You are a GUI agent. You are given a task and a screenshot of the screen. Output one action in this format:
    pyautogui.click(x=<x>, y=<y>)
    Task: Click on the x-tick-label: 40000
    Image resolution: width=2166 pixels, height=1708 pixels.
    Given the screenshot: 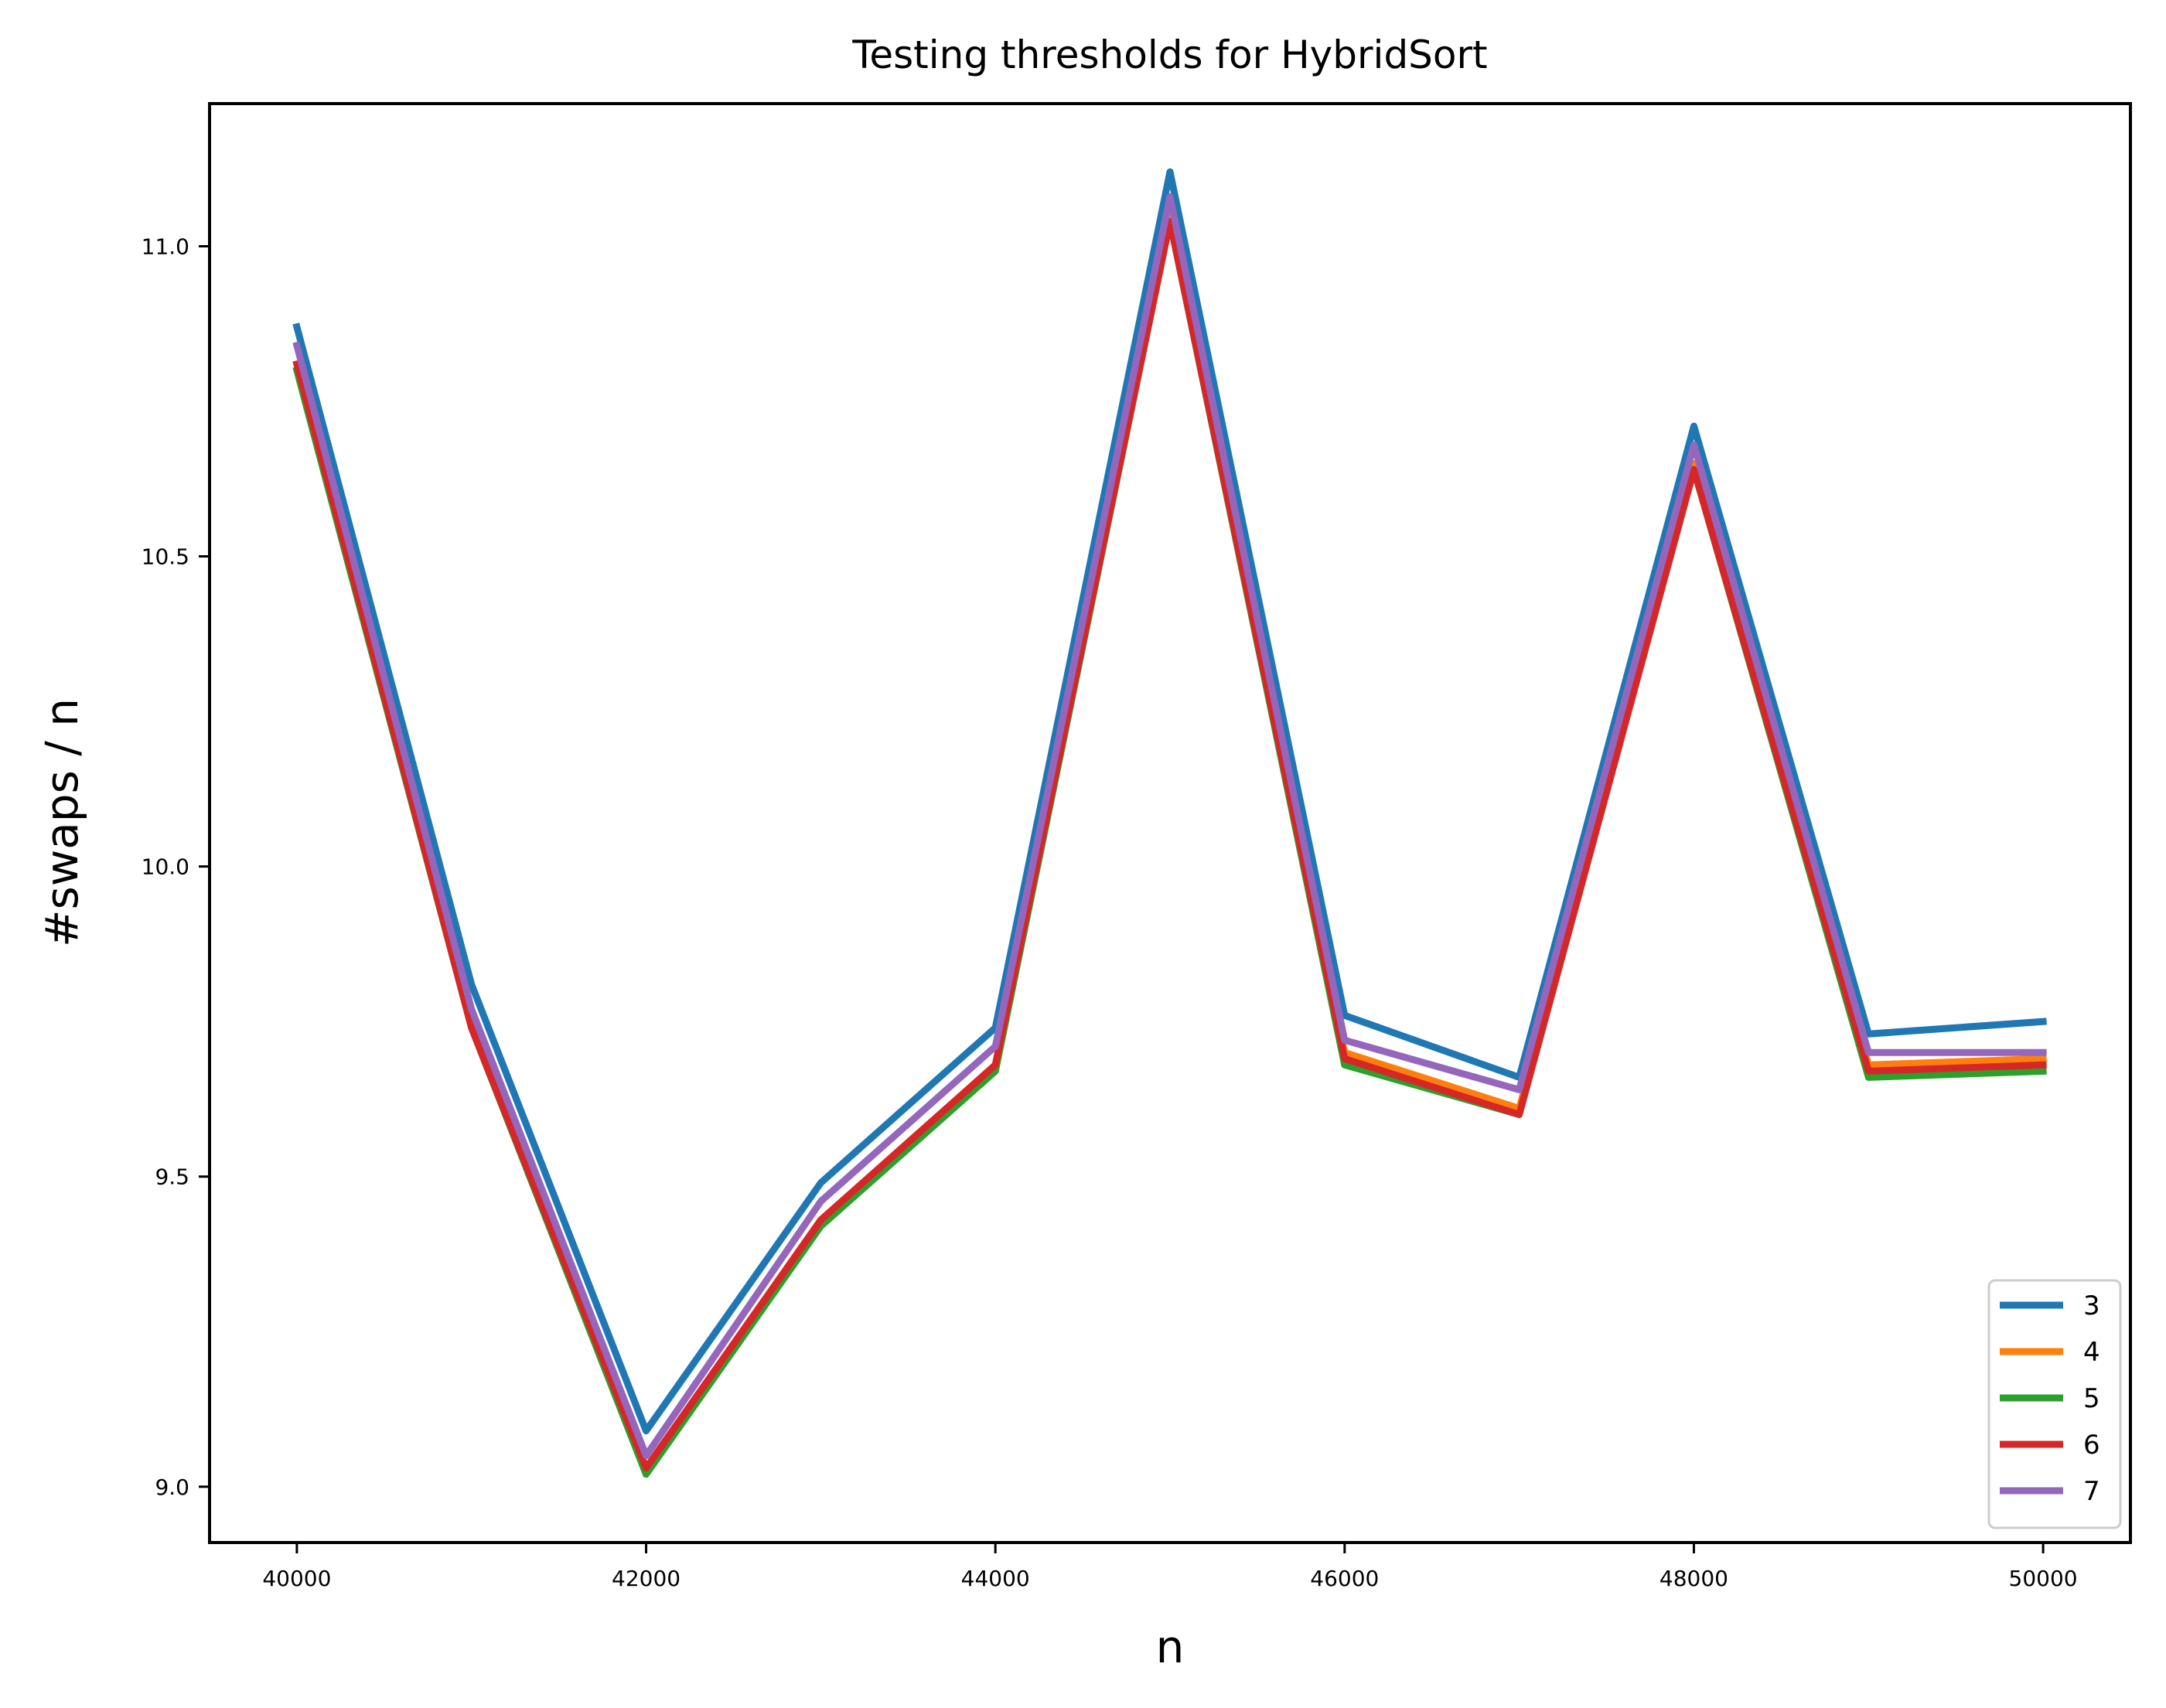 What is the action you would take?
    pyautogui.click(x=296, y=1578)
    